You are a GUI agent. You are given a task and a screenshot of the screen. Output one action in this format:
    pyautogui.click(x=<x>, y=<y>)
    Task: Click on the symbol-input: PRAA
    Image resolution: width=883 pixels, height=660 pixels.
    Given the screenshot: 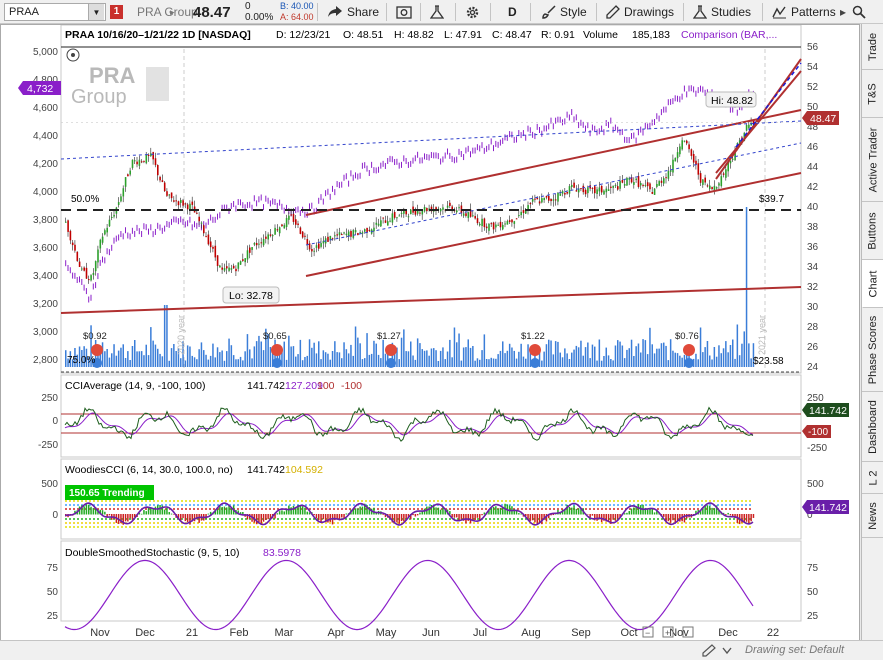 What is the action you would take?
    pyautogui.click(x=55, y=12)
    